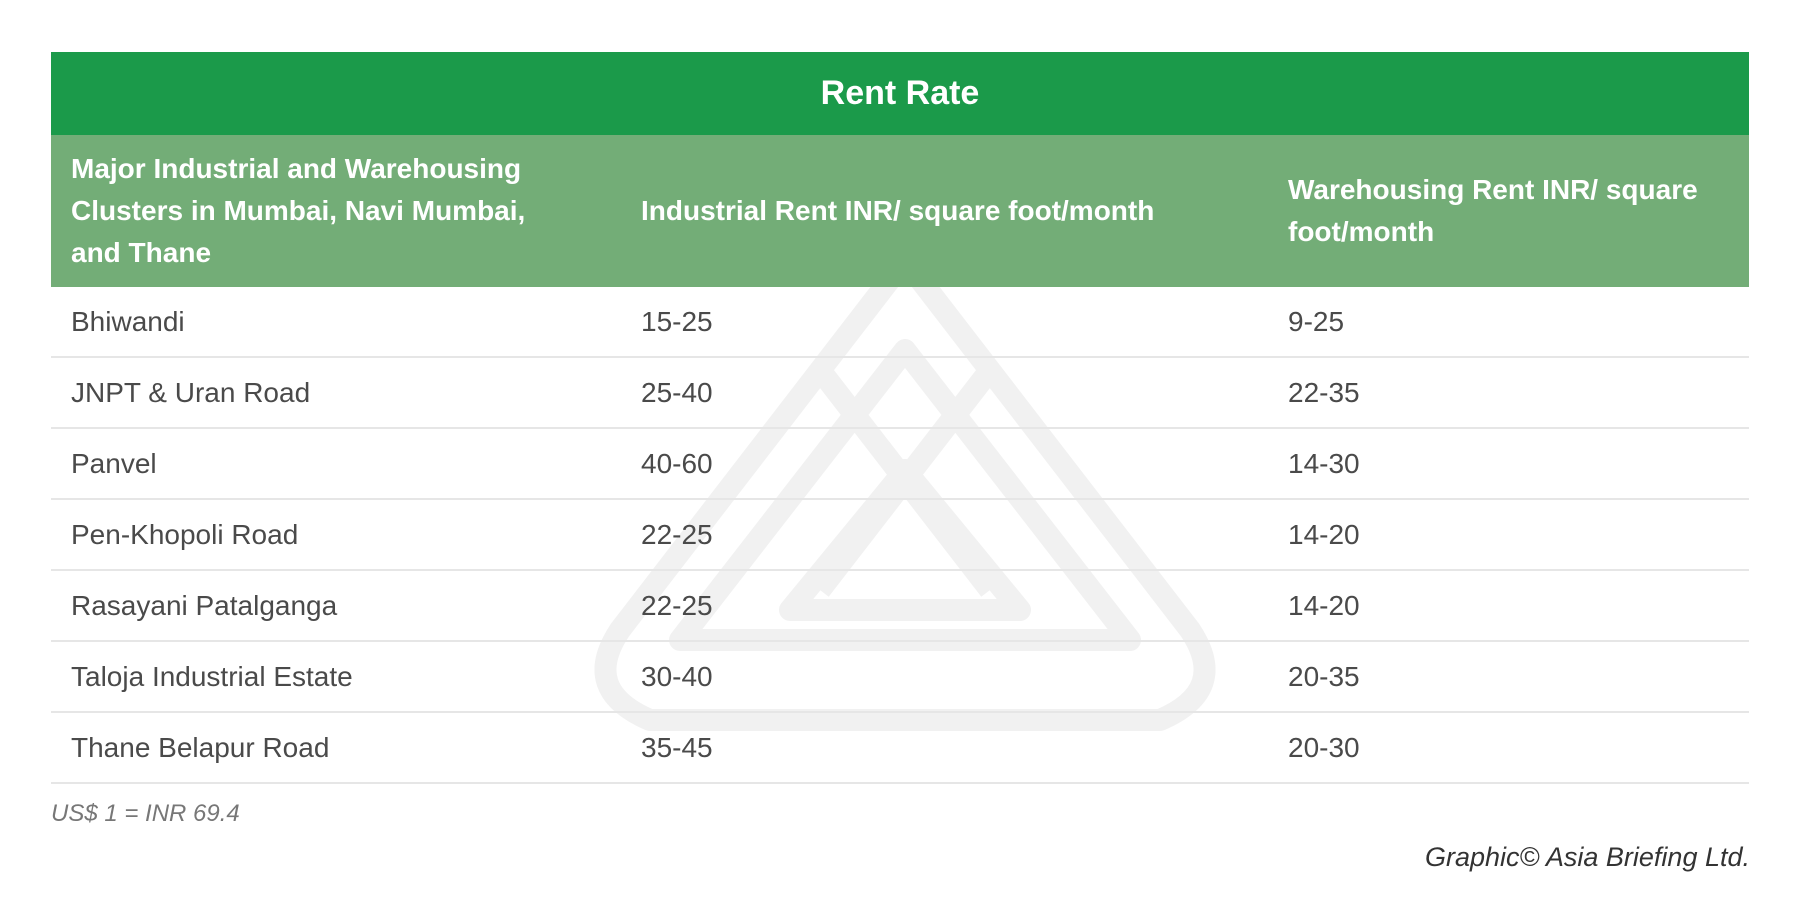 The width and height of the screenshot is (1800, 924). Describe the element at coordinates (900, 93) in the screenshot. I see `table-title: Rent Rate` at that location.